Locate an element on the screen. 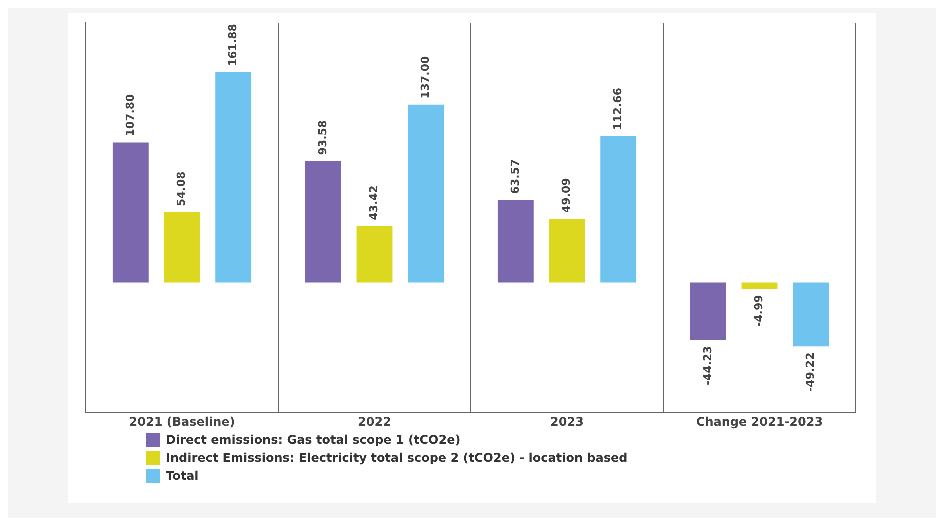 The height and width of the screenshot is (526, 944). data-label: 49.09 is located at coordinates (567, 195).